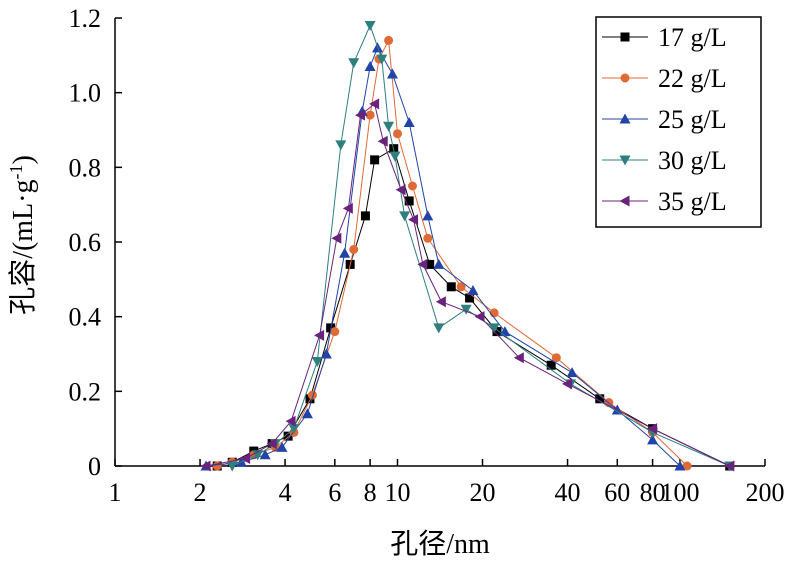  I want to click on legend-label: 17 g/L, so click(692, 37).